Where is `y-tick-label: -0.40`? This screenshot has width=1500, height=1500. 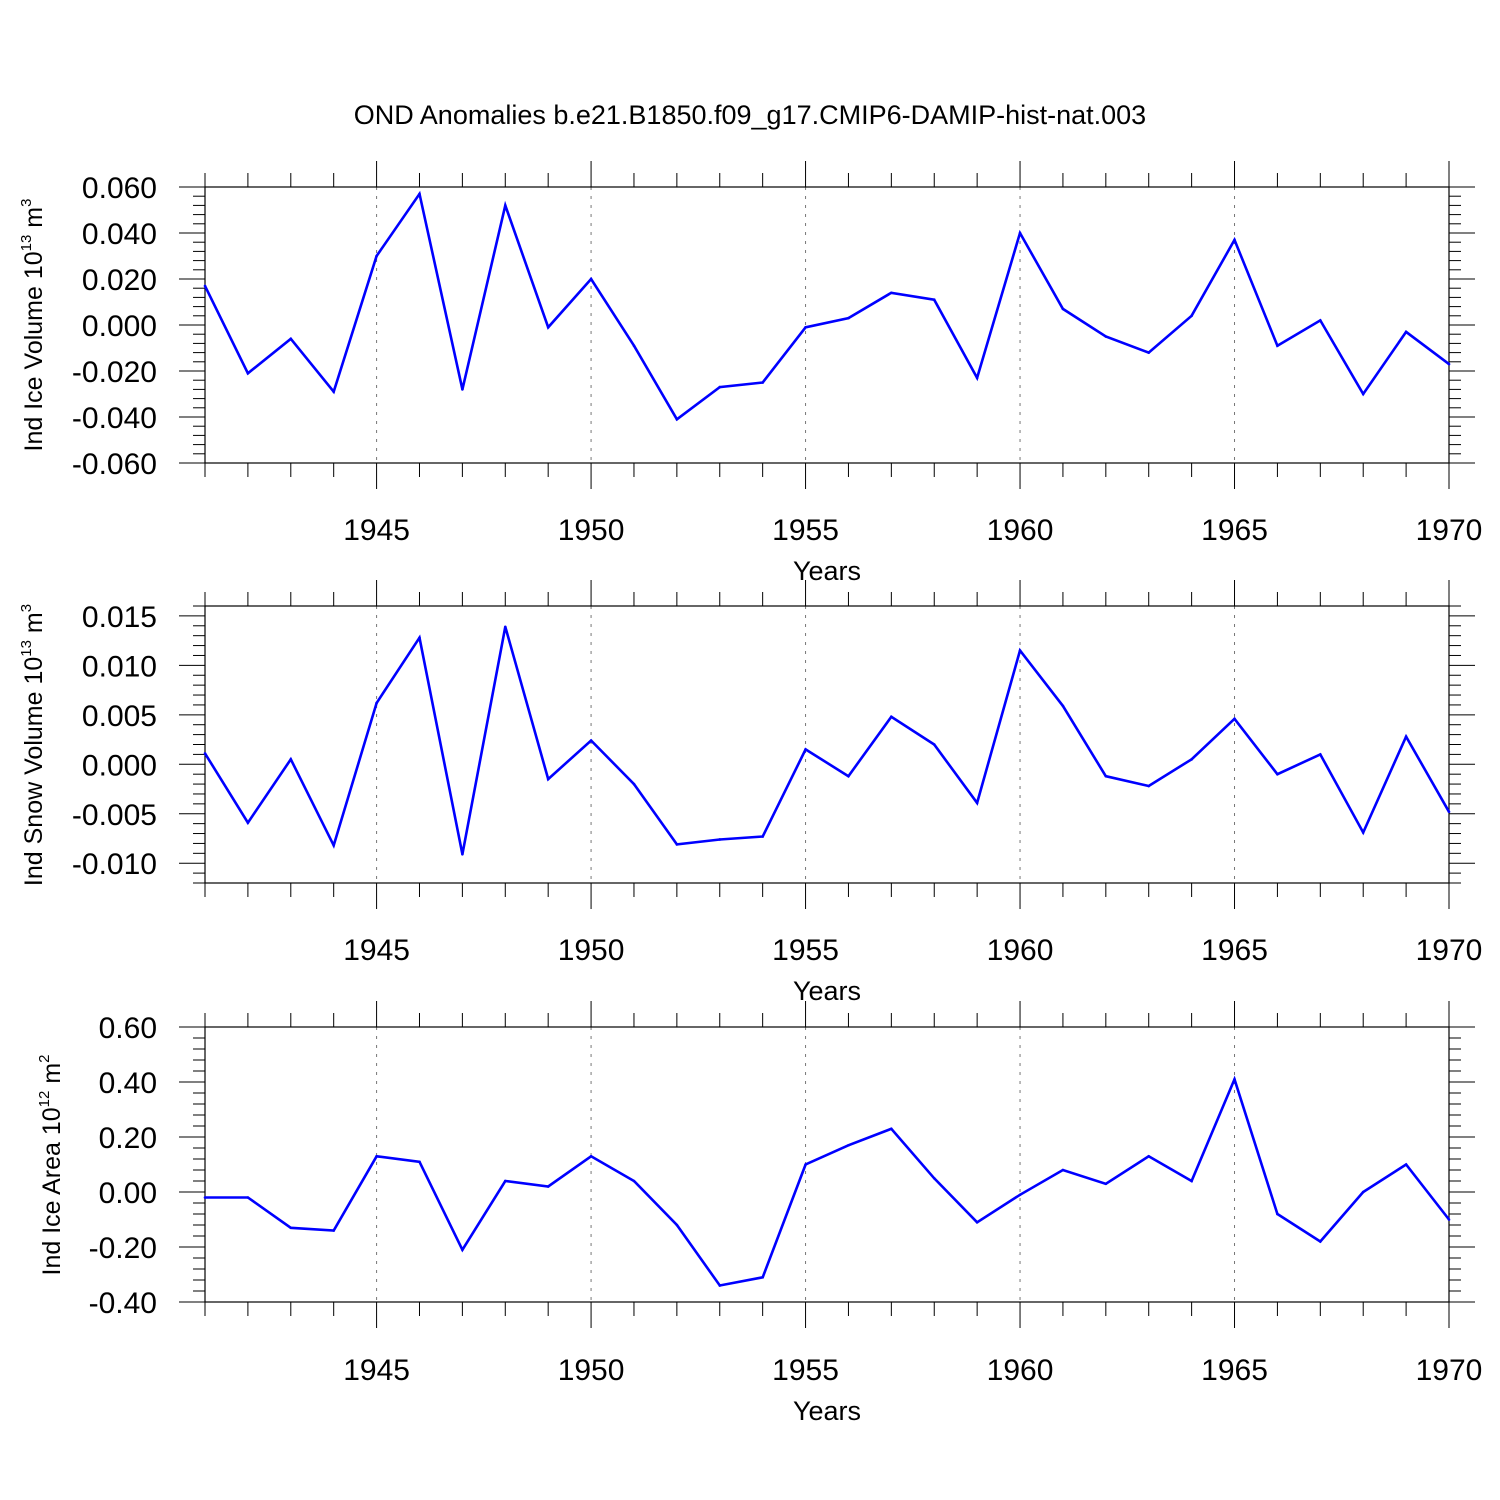
y-tick-label: -0.40 is located at coordinates (123, 1303).